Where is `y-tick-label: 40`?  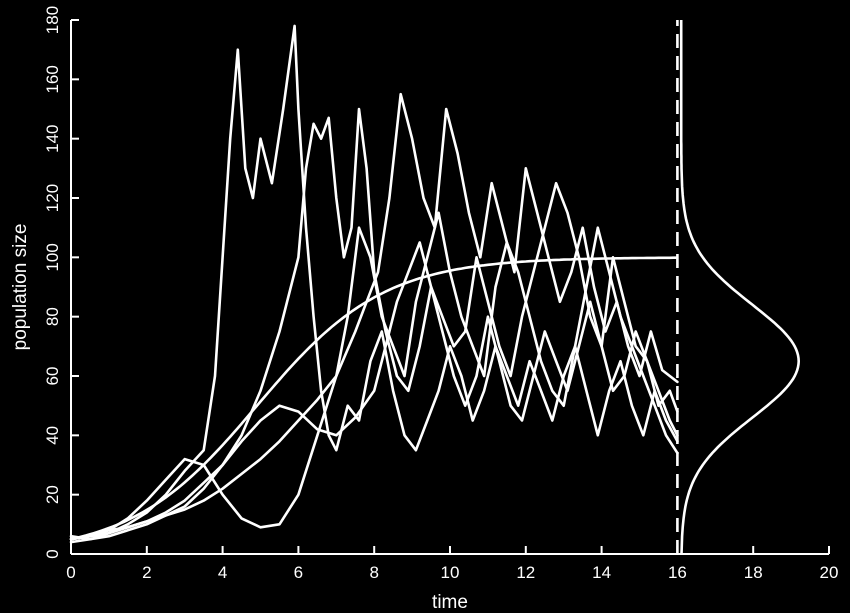 y-tick-label: 40 is located at coordinates (52, 435).